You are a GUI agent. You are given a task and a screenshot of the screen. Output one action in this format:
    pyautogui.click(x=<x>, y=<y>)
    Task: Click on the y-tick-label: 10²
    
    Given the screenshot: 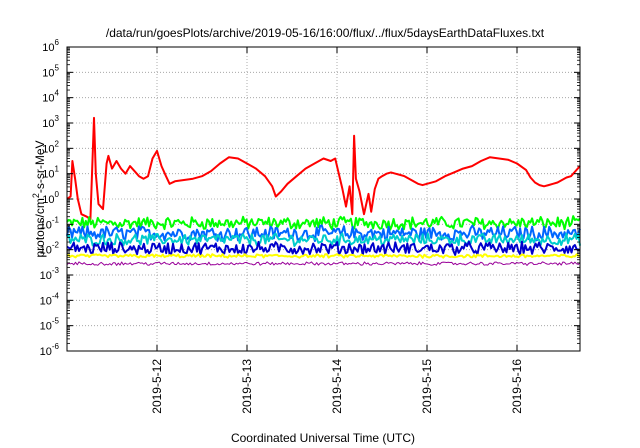 What is the action you would take?
    pyautogui.click(x=50, y=147)
    